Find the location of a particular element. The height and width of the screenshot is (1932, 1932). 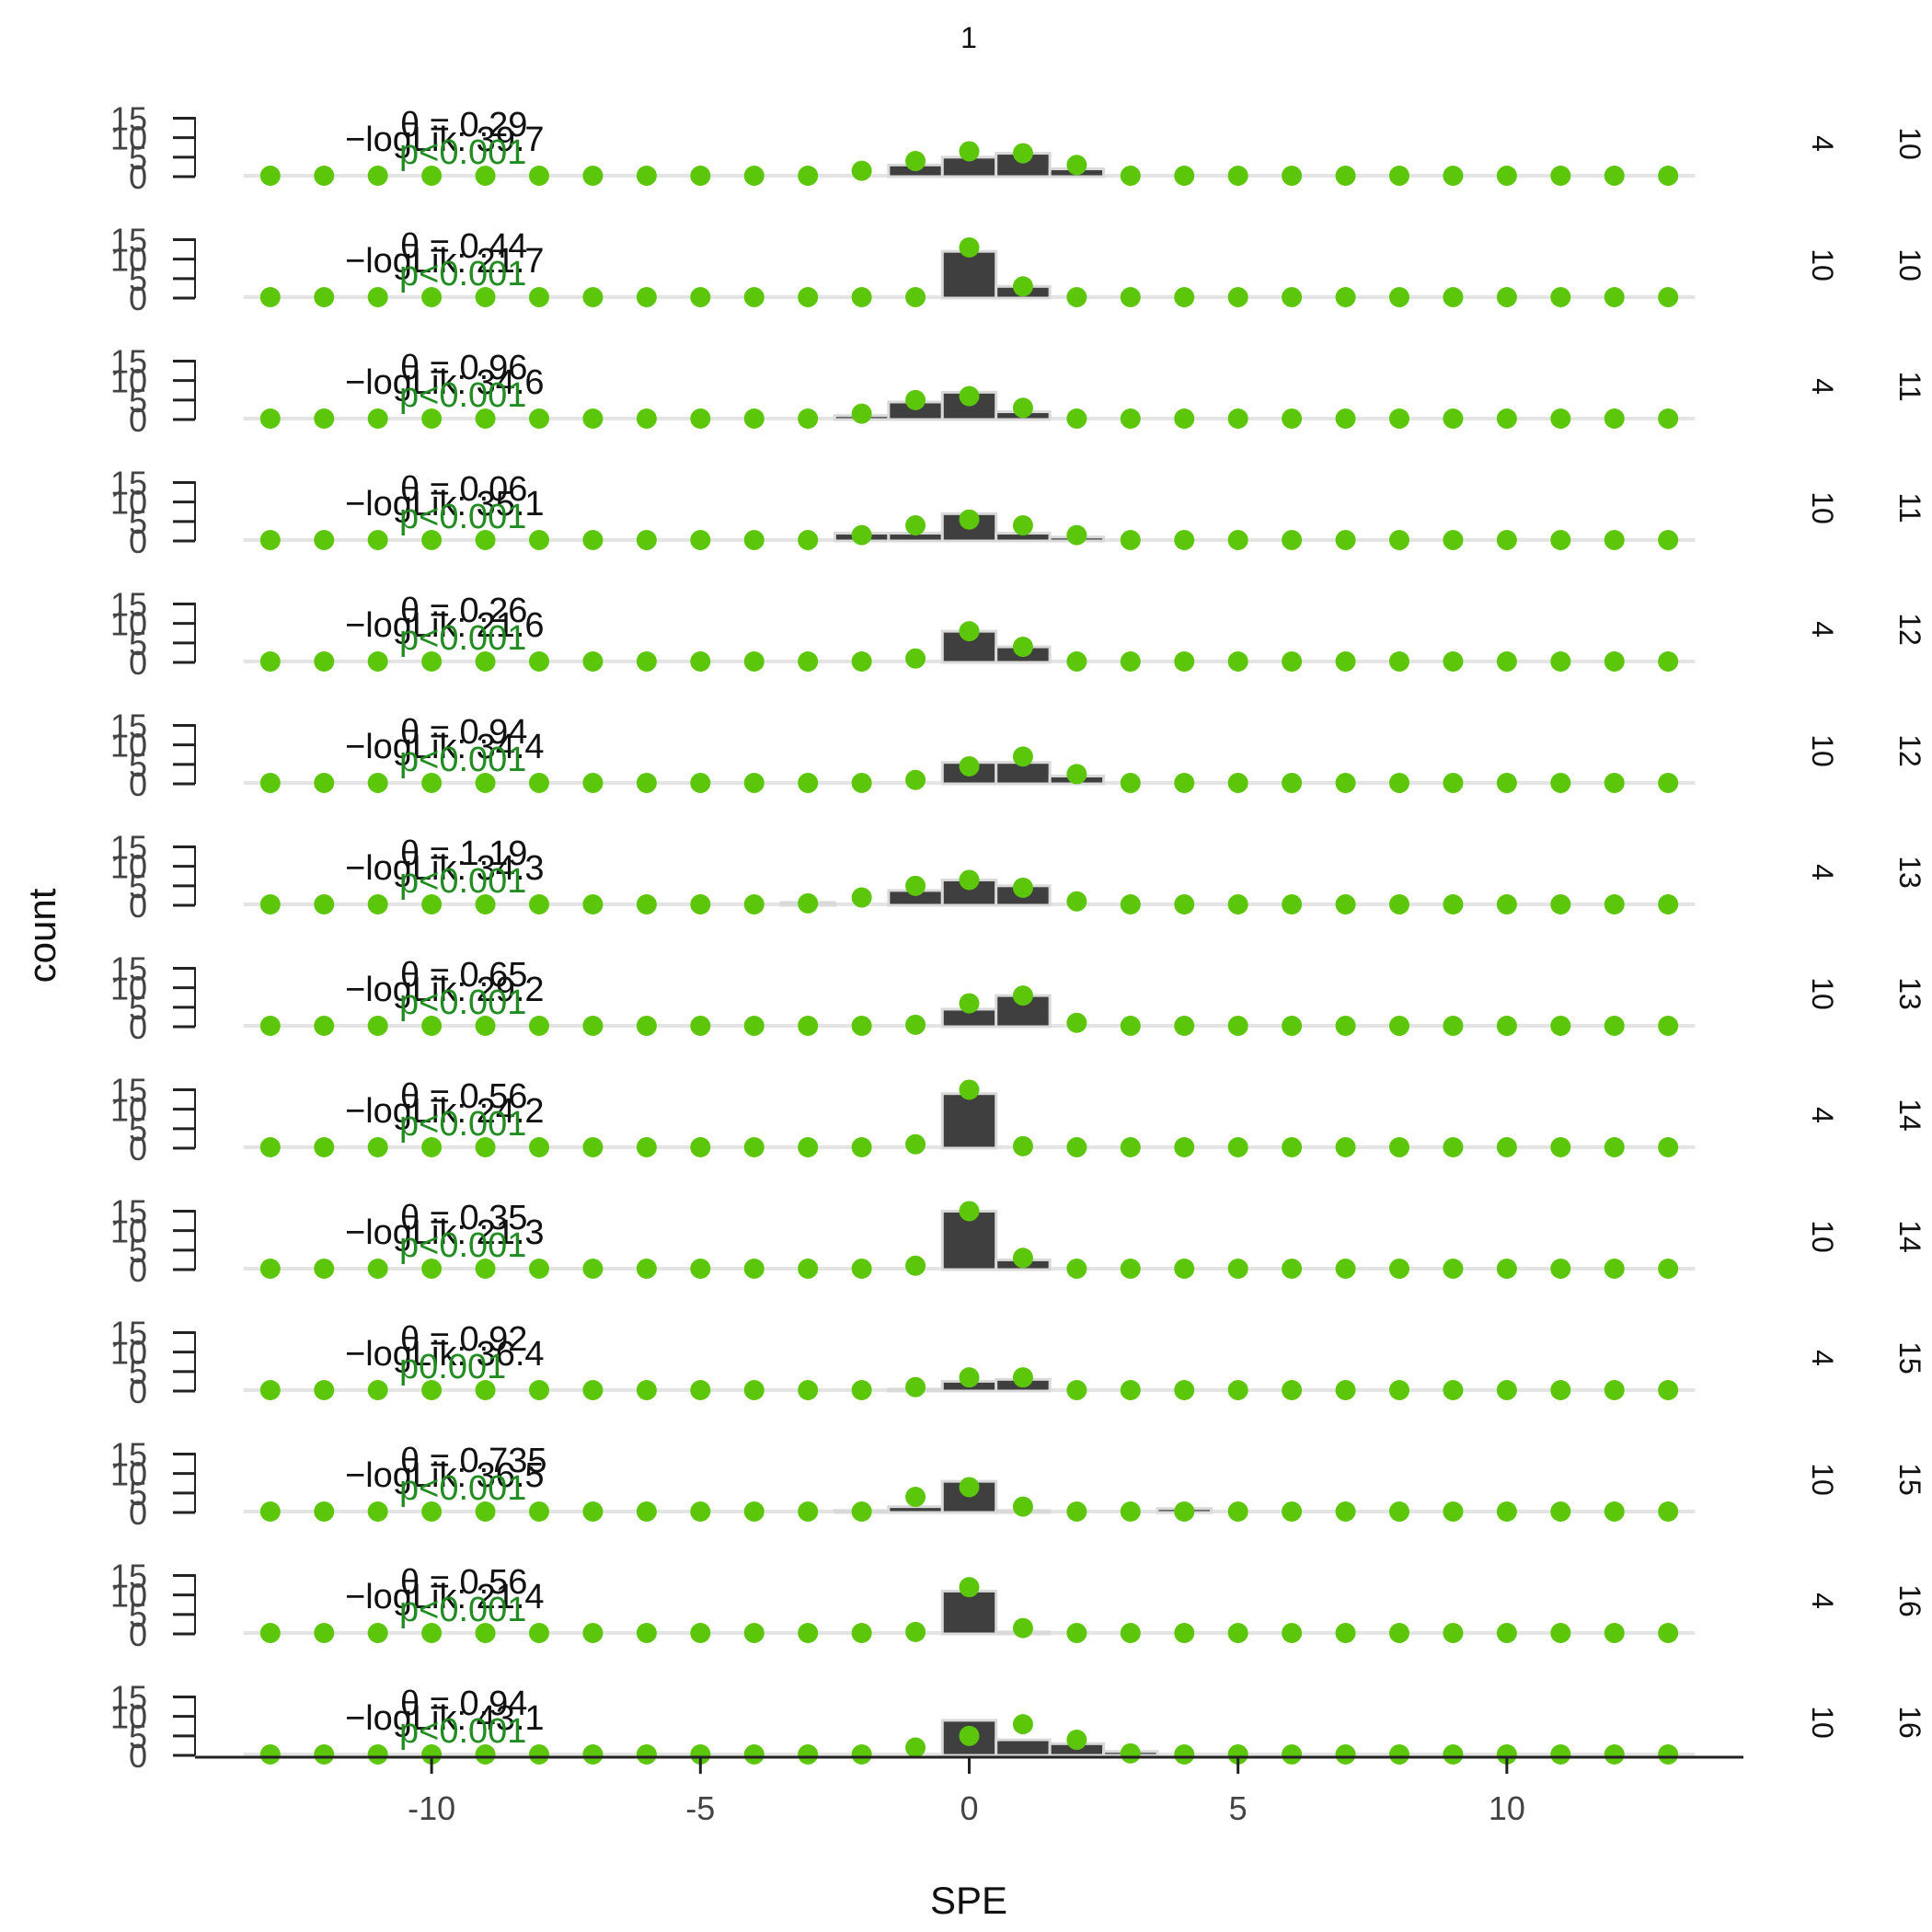

x-axis: -10 -5 0 5 10 is located at coordinates (969, 1791).